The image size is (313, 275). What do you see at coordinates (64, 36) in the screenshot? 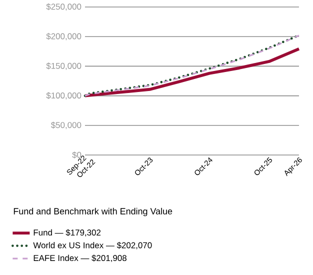
I see `y-tick-label: $200,000` at bounding box center [64, 36].